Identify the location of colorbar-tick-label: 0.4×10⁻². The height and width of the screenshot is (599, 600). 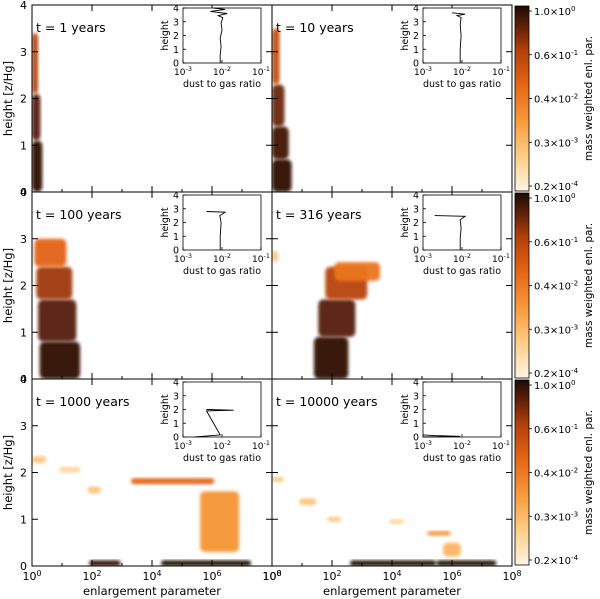
(556, 473).